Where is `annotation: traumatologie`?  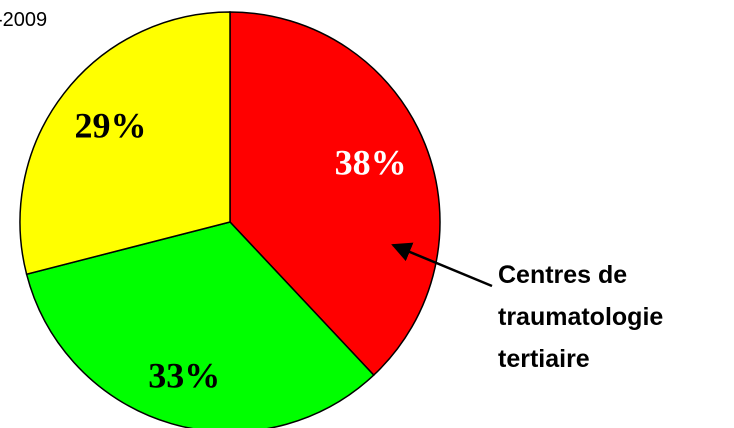 annotation: traumatologie is located at coordinates (580, 317).